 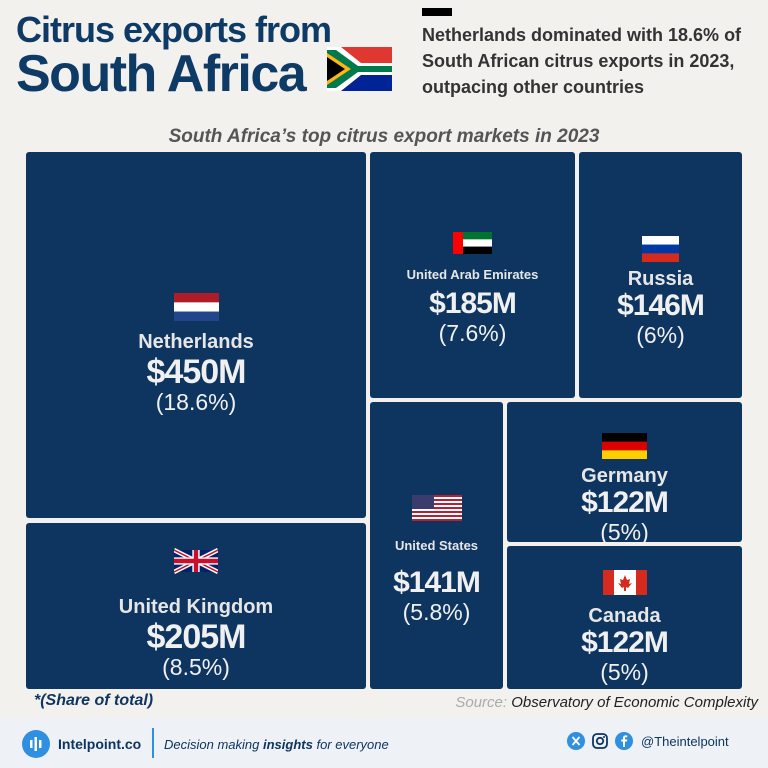 I want to click on tile-label: Canada, so click(x=624, y=616).